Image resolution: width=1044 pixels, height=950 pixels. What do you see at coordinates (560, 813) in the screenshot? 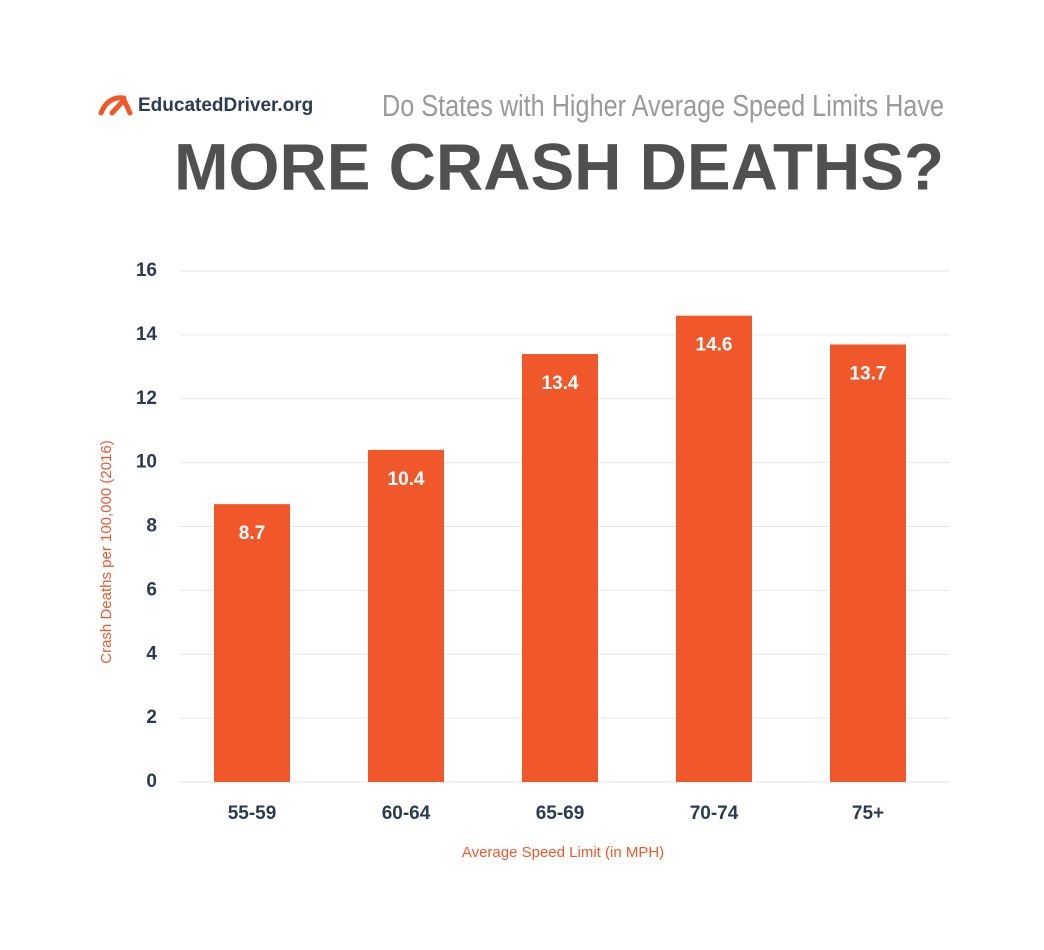
I see `x-tick-label: 65-69` at bounding box center [560, 813].